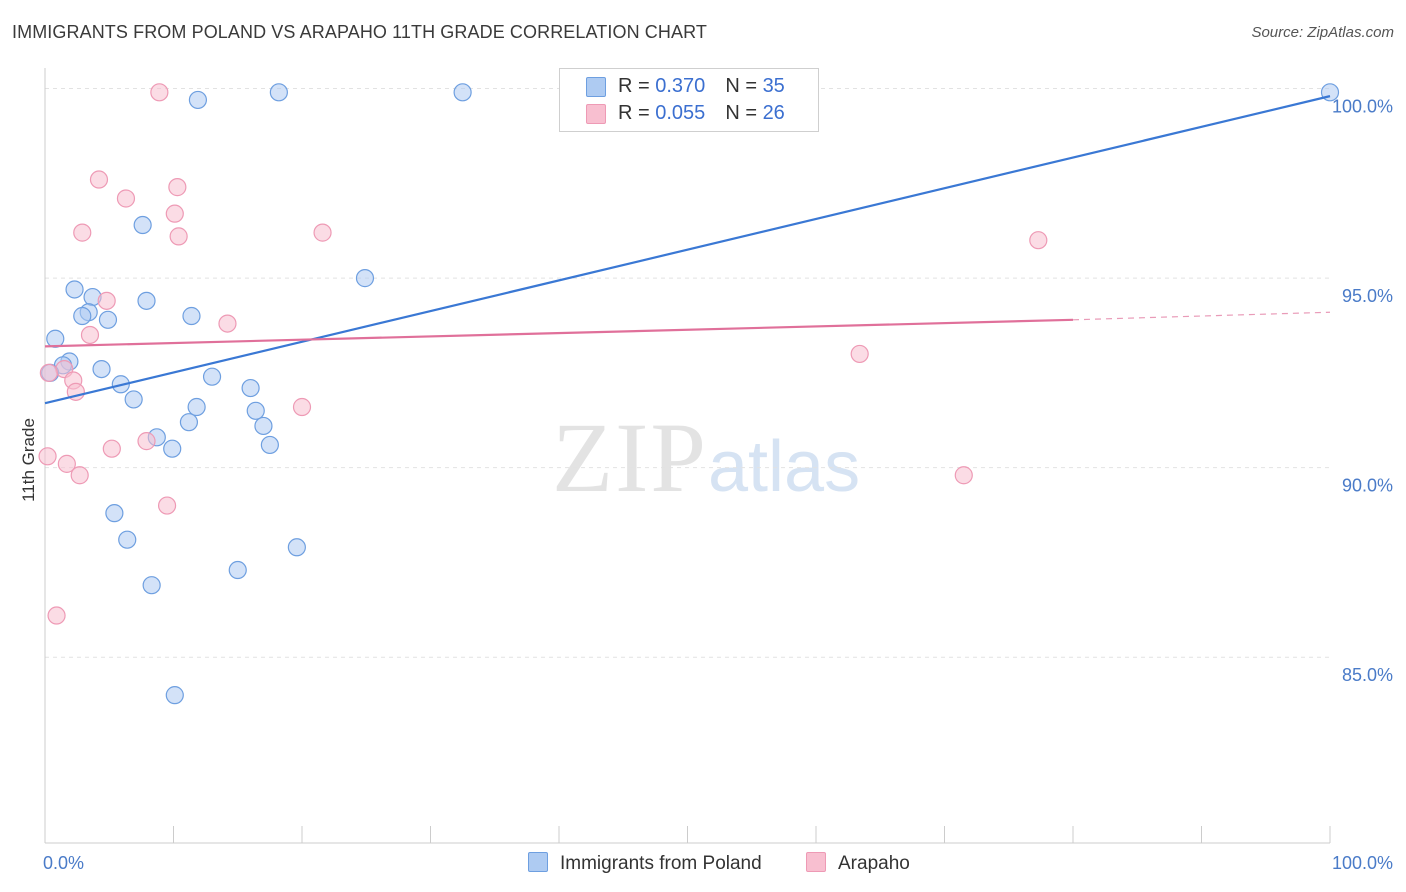 The height and width of the screenshot is (892, 1406). I want to click on arapaho-trend-line, so click(559, 333).